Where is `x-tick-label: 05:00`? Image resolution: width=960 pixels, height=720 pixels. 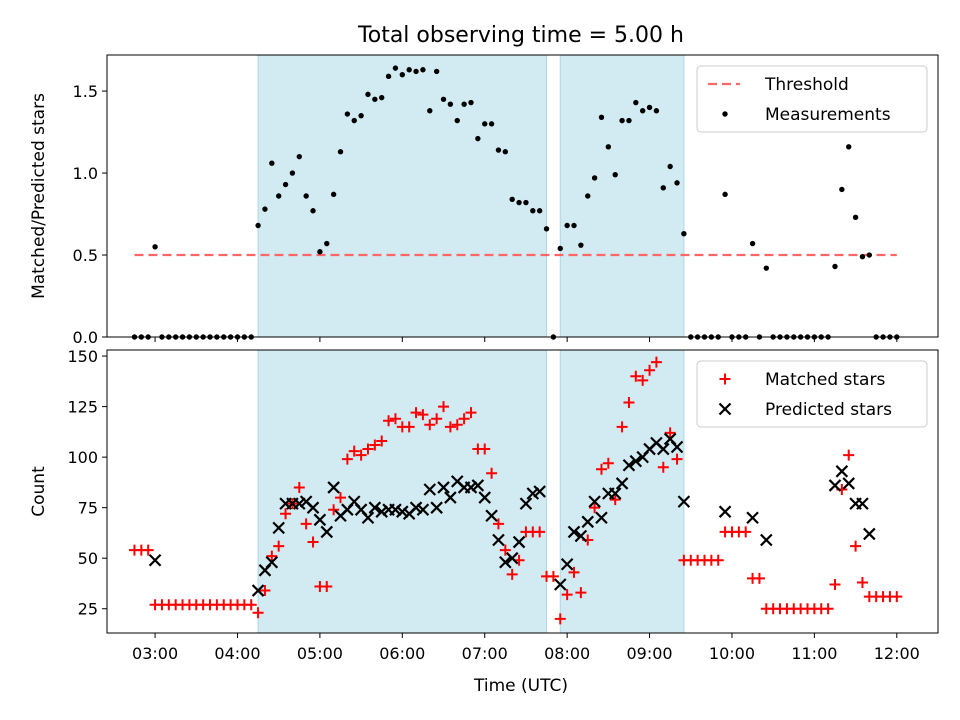 x-tick-label: 05:00 is located at coordinates (320, 653).